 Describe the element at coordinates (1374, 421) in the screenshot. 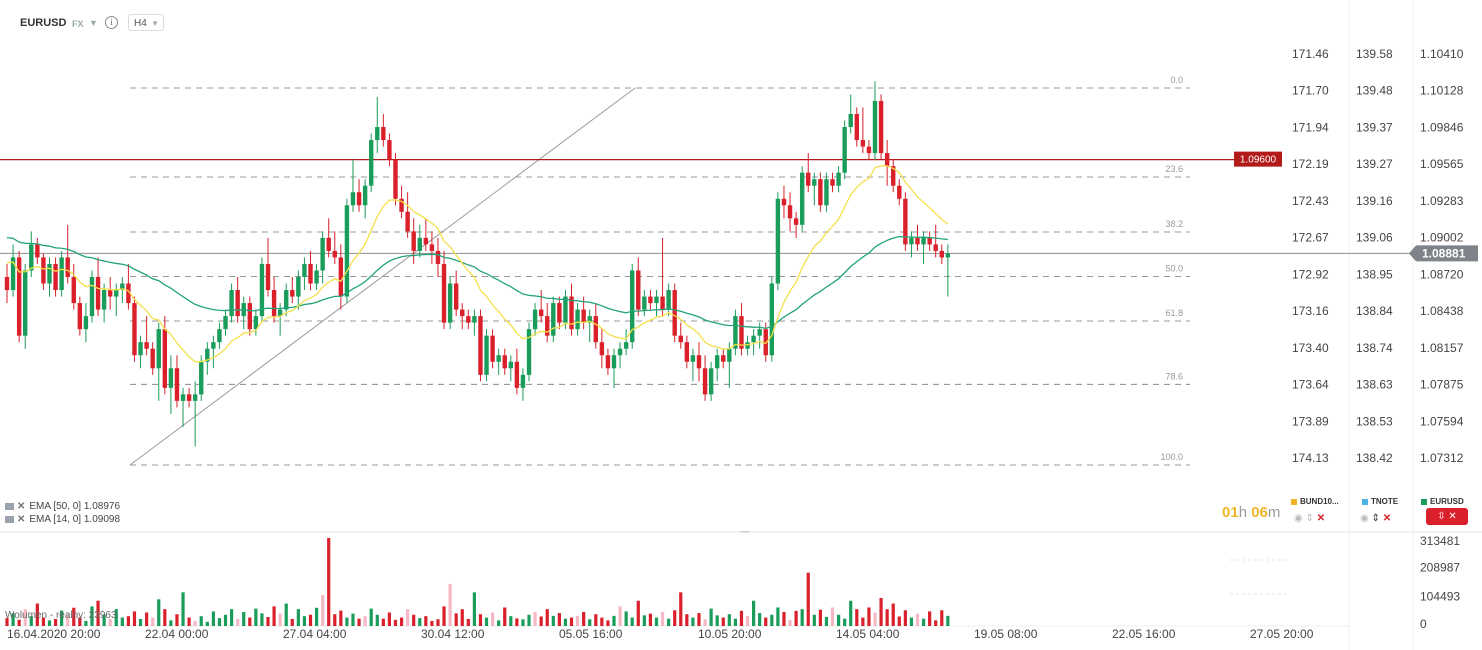

I see `y-tick-label-secondary: 138.53` at that location.